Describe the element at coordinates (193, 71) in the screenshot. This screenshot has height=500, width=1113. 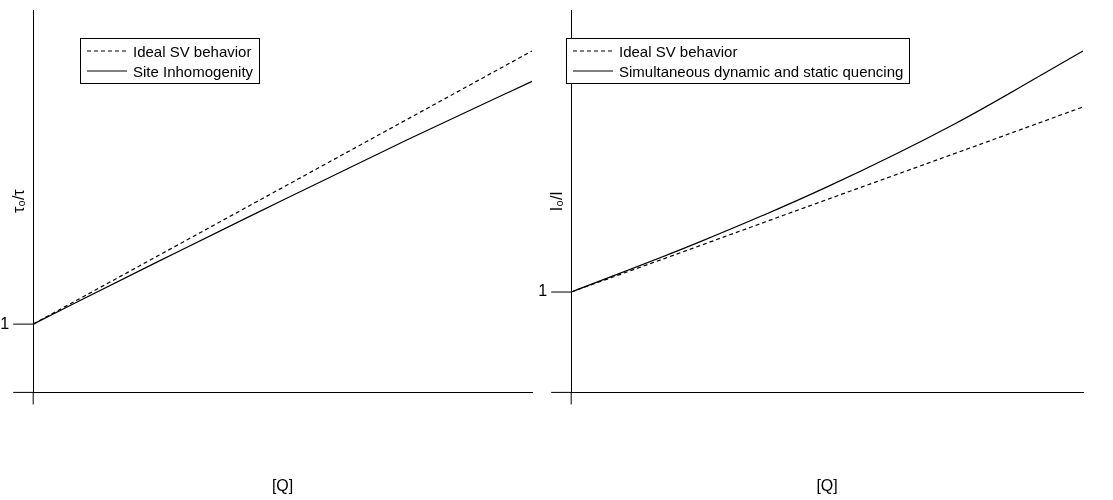
I see `legend-label: Site Inhomogenity` at that location.